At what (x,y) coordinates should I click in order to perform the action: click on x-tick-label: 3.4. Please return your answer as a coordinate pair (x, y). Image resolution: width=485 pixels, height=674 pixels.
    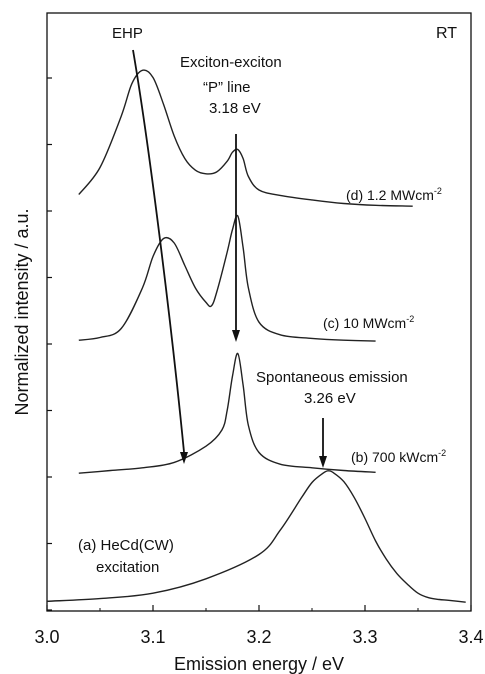
    Looking at the image, I should click on (470, 637).